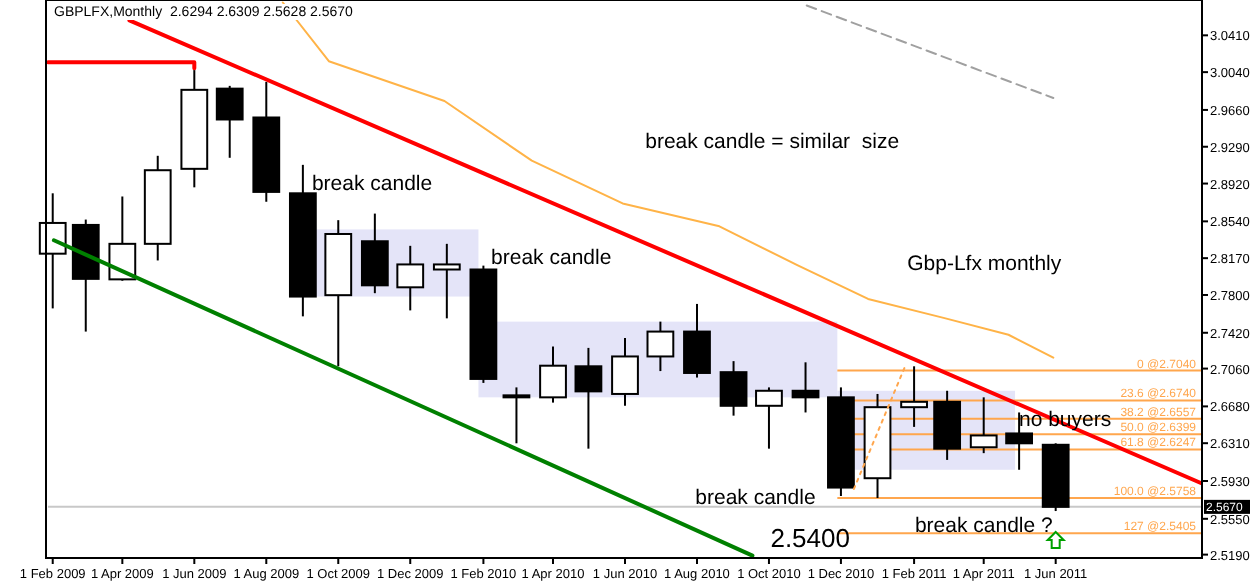  Describe the element at coordinates (984, 525) in the screenshot. I see `annotation: break candle ?` at that location.